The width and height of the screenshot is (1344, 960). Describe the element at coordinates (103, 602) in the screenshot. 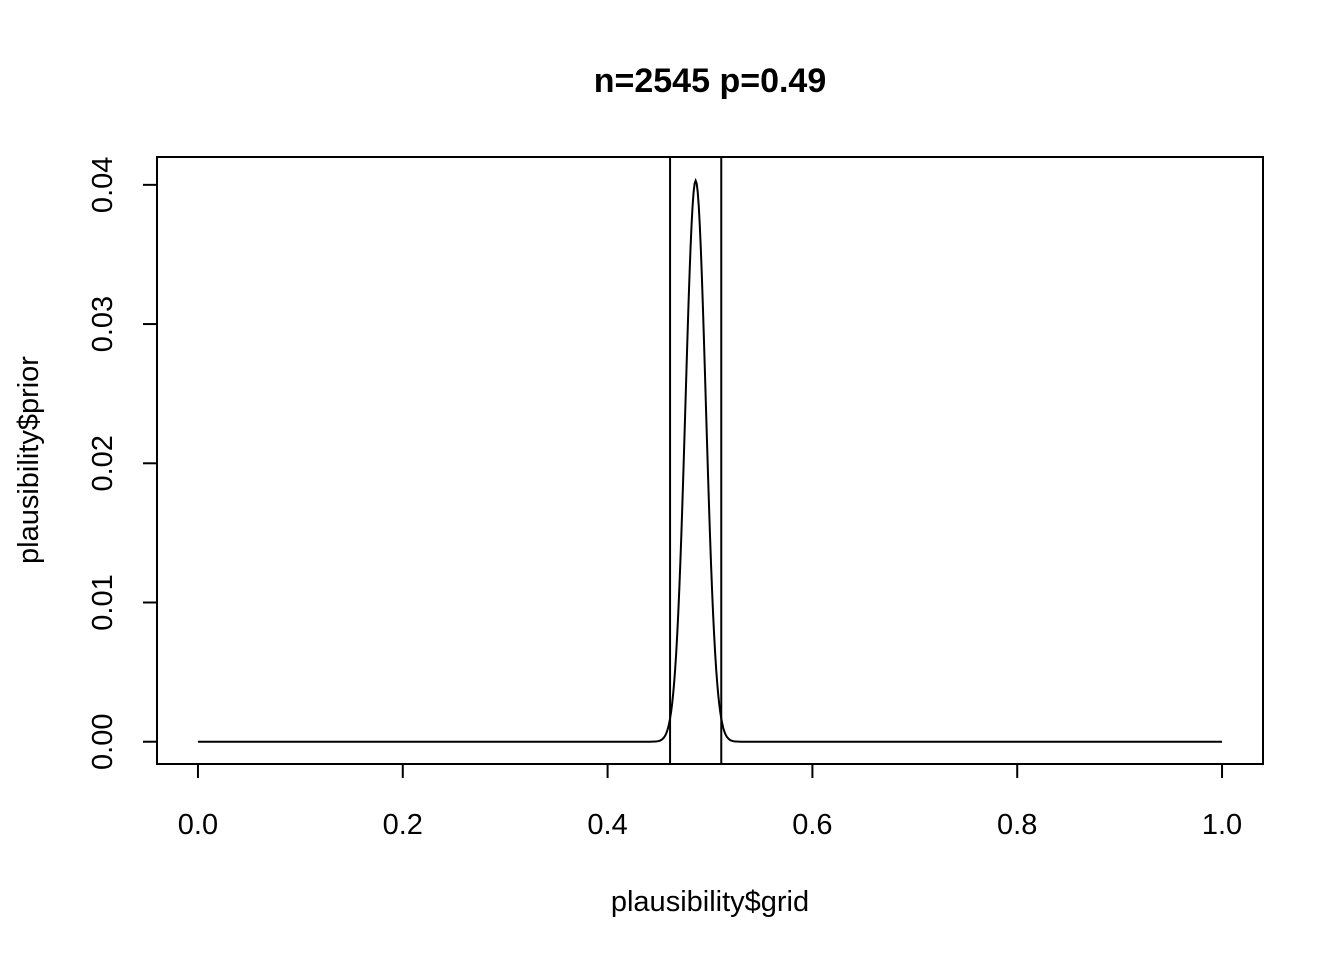

I see `y-tick-label: 0.01` at that location.